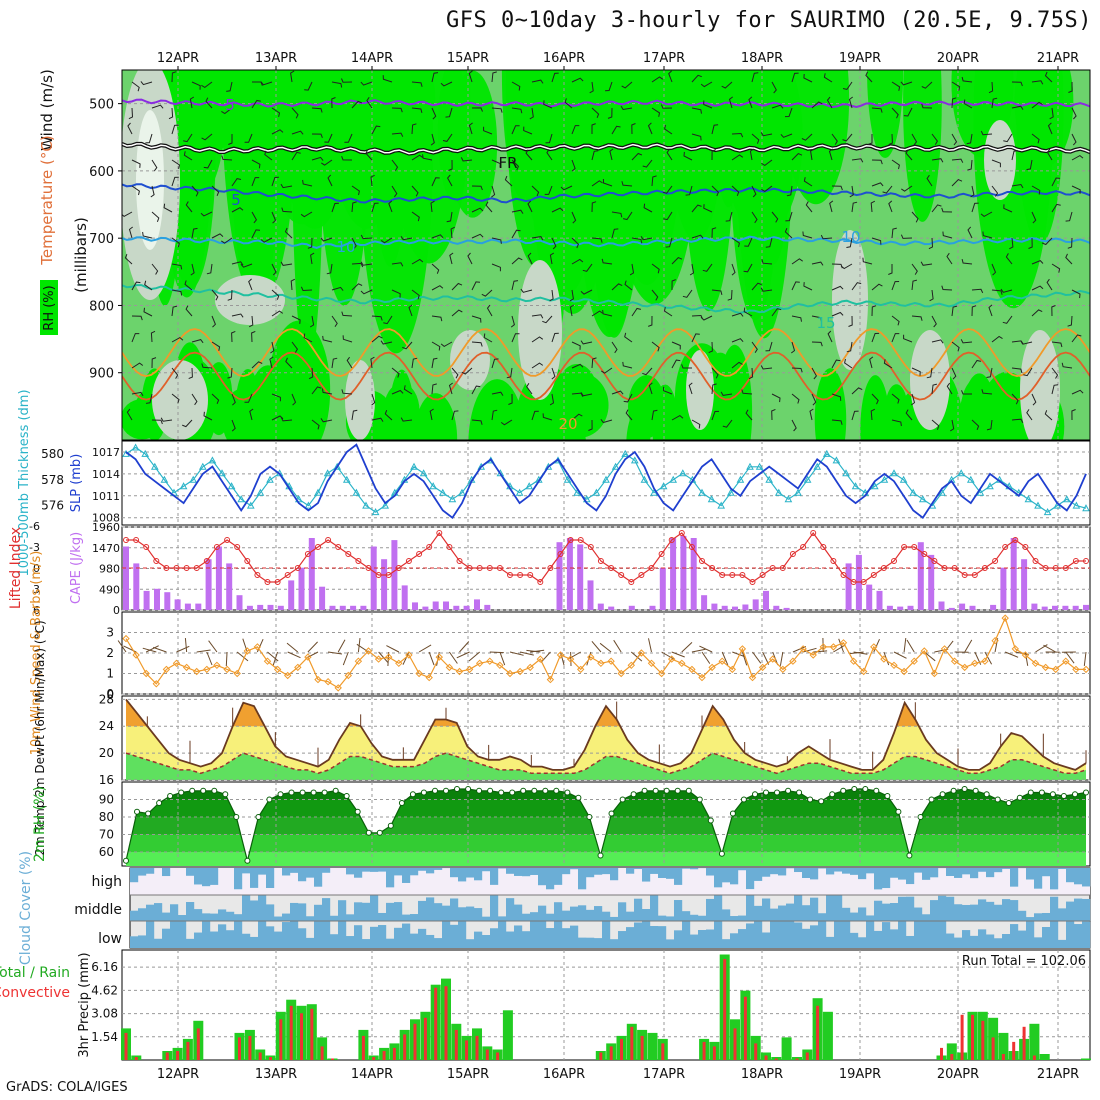  What do you see at coordinates (700, 390) in the screenshot?
I see `rh-dry-area` at bounding box center [700, 390].